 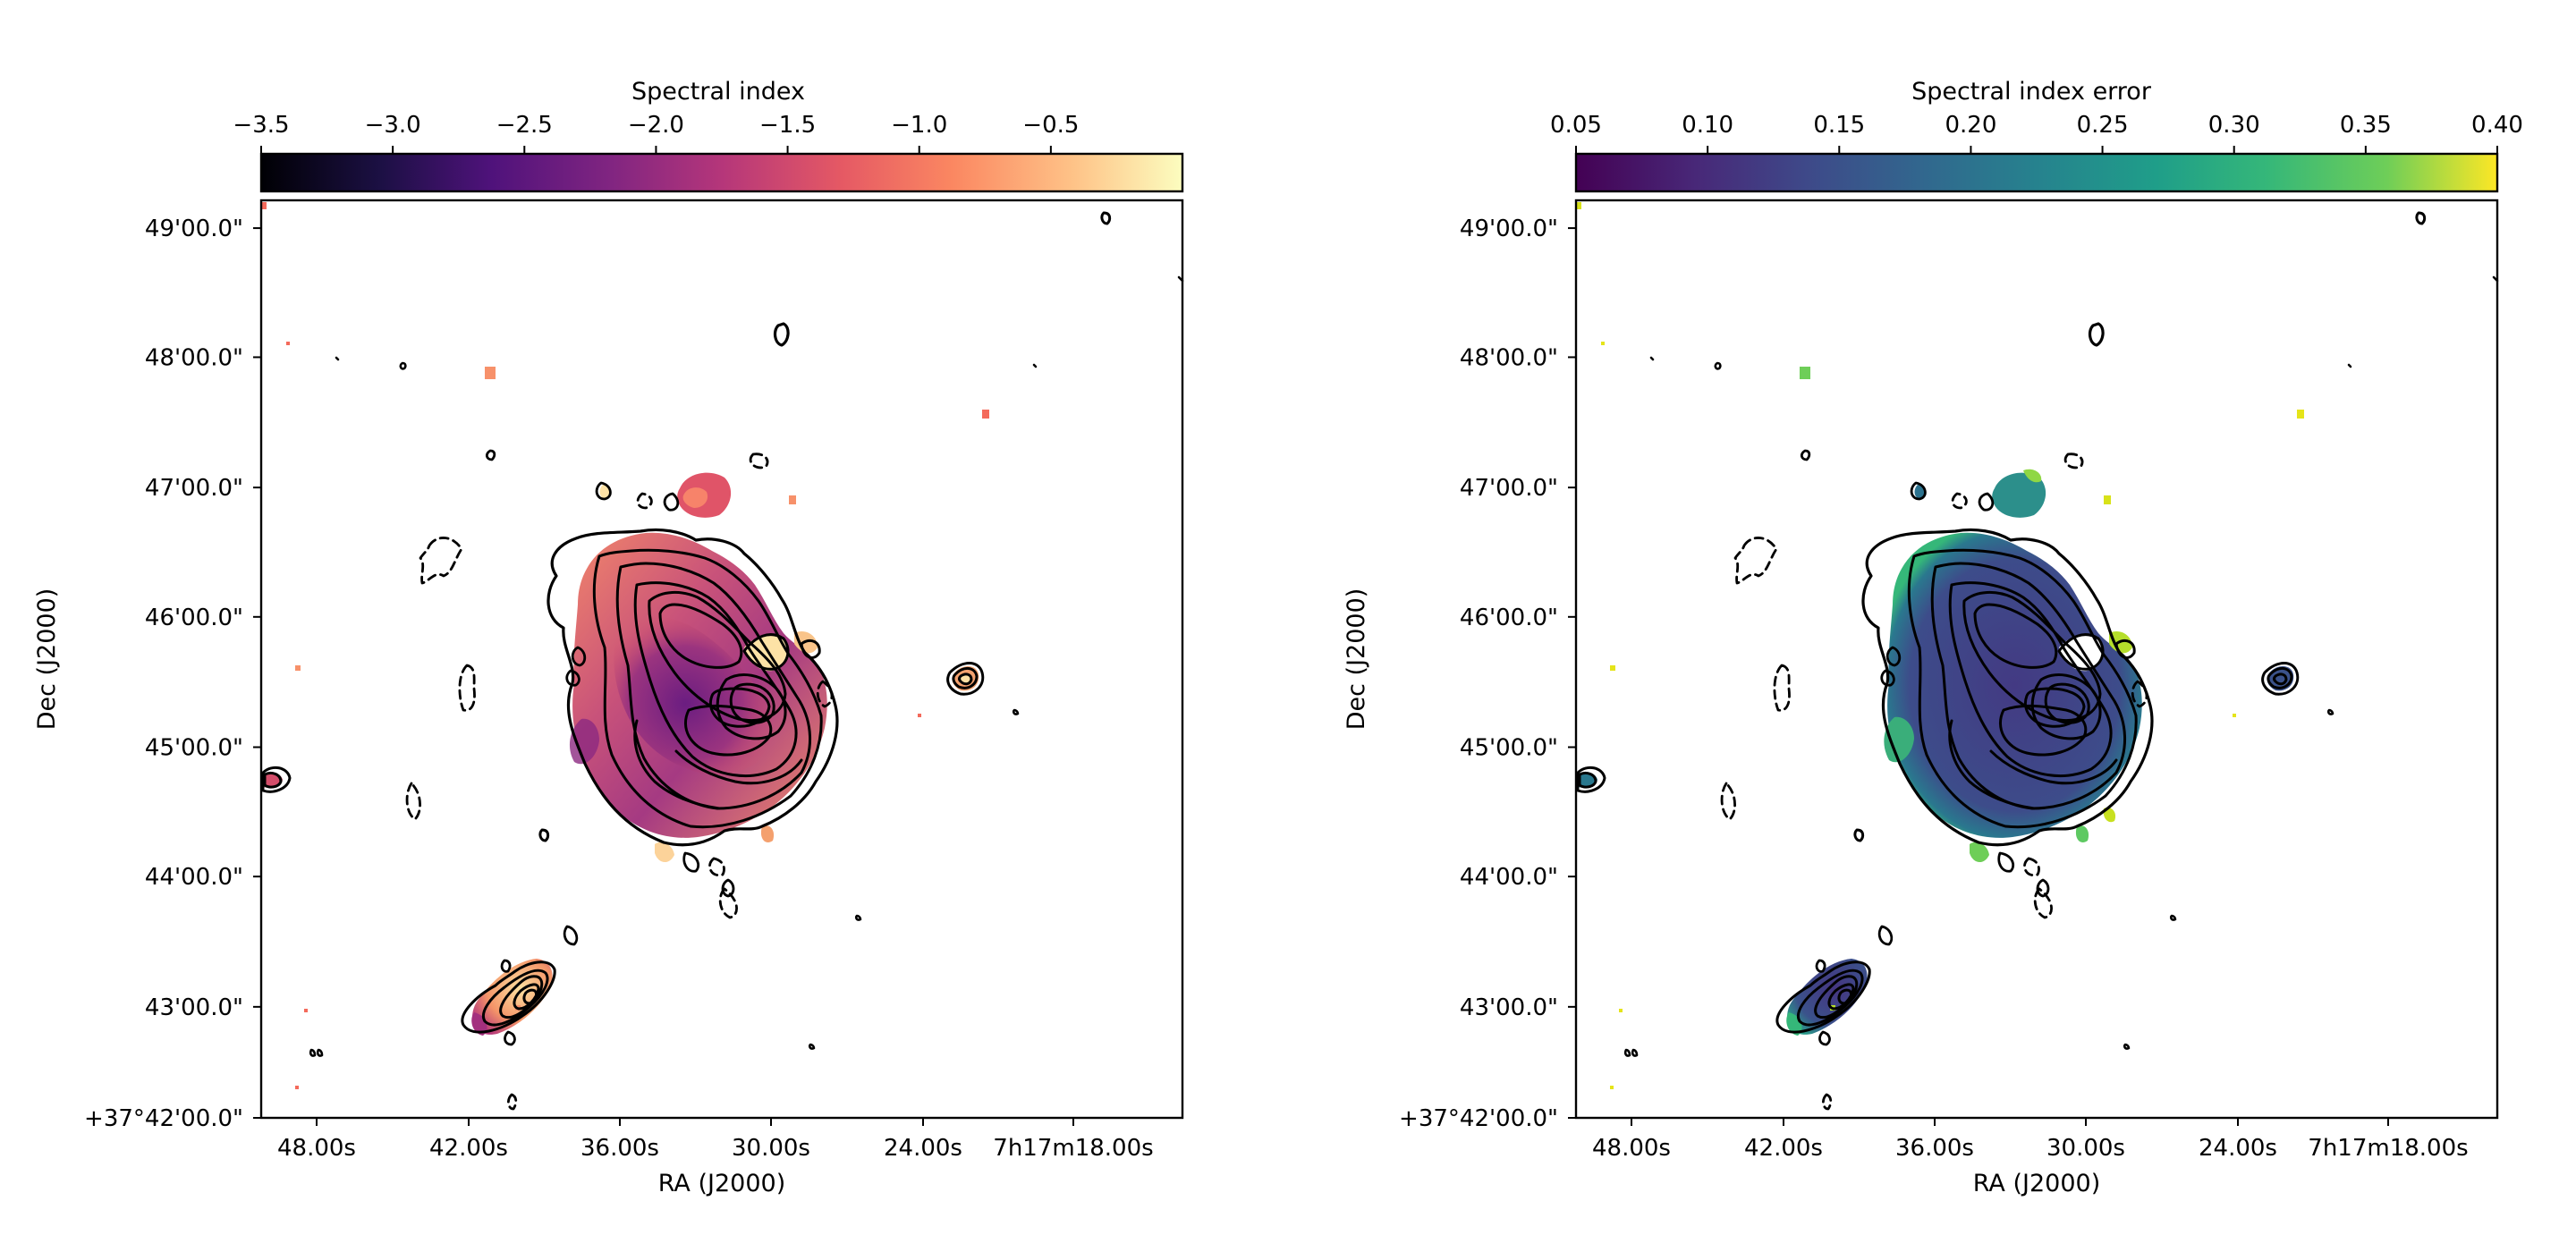 What do you see at coordinates (2366, 125) in the screenshot?
I see `colorbar-tick-label: 0.35` at bounding box center [2366, 125].